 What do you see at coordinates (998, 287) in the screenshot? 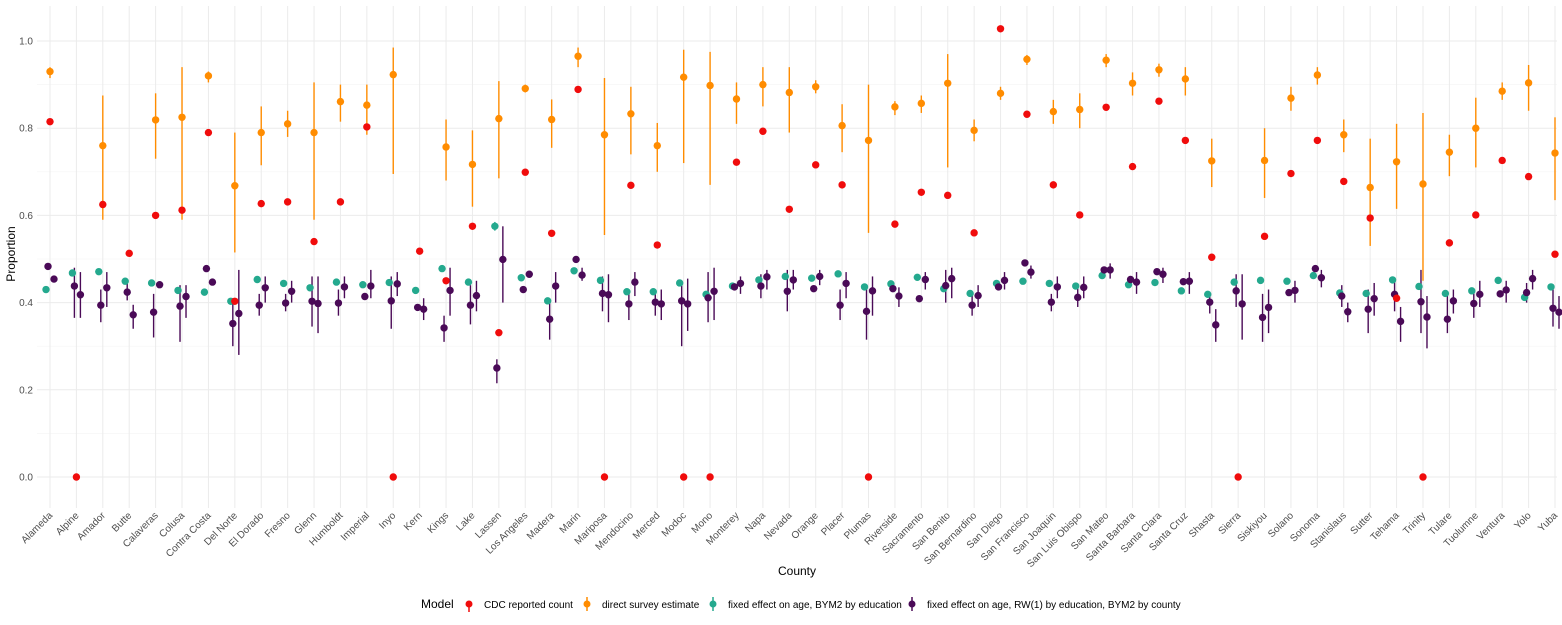
I see `point-rw1b-san-diego` at bounding box center [998, 287].